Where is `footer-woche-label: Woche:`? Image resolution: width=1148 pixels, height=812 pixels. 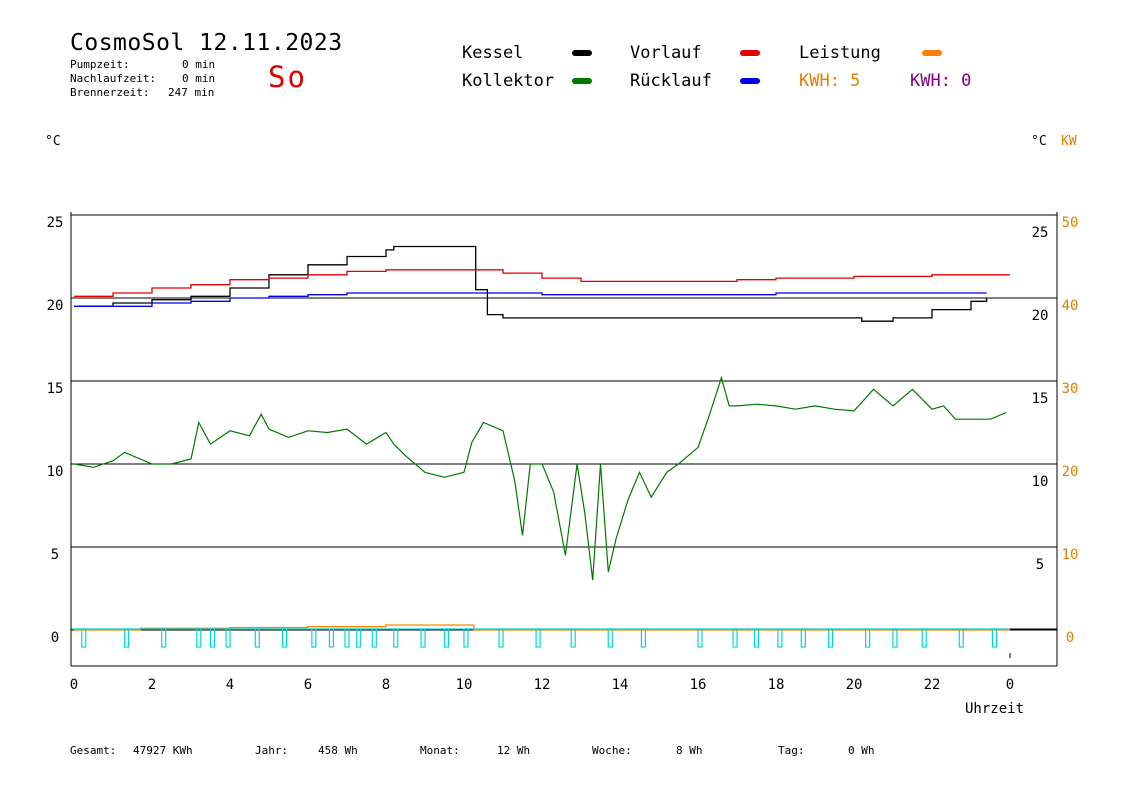 footer-woche-label: Woche: is located at coordinates (612, 750).